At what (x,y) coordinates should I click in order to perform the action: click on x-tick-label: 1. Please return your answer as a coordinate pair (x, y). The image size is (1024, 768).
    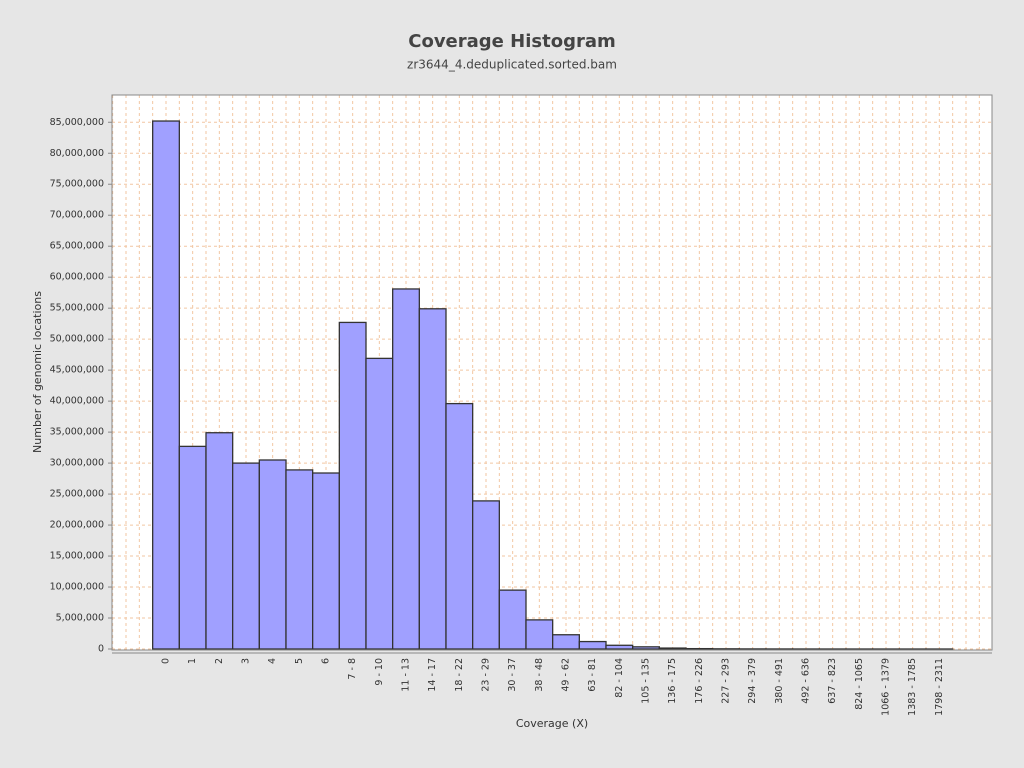
    Looking at the image, I should click on (192, 661).